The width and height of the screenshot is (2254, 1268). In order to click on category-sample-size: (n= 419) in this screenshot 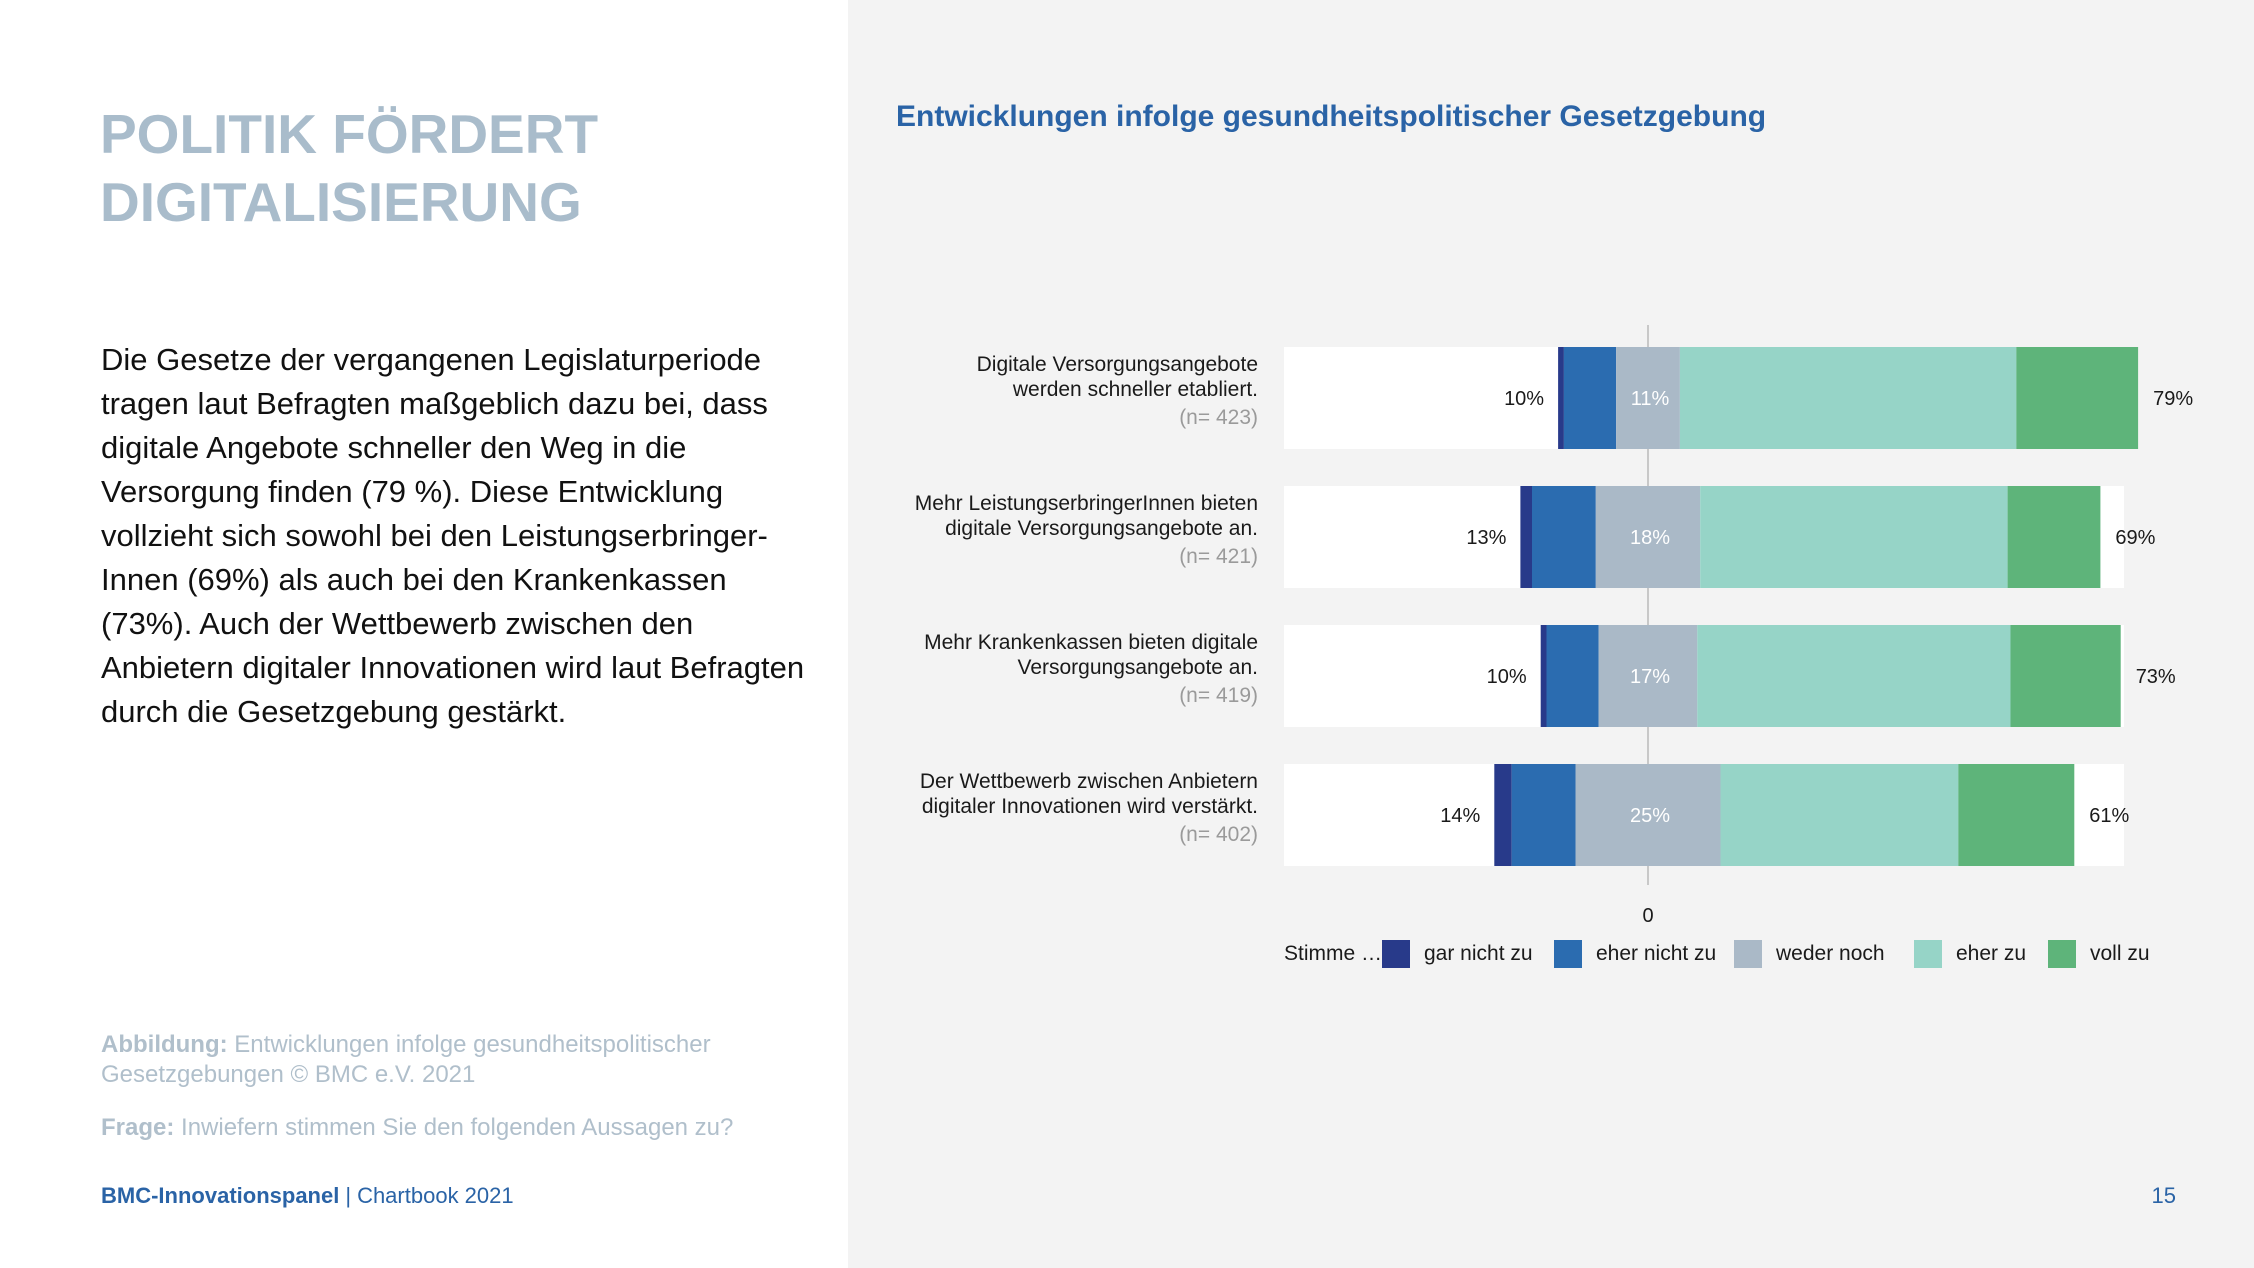, I will do `click(1218, 695)`.